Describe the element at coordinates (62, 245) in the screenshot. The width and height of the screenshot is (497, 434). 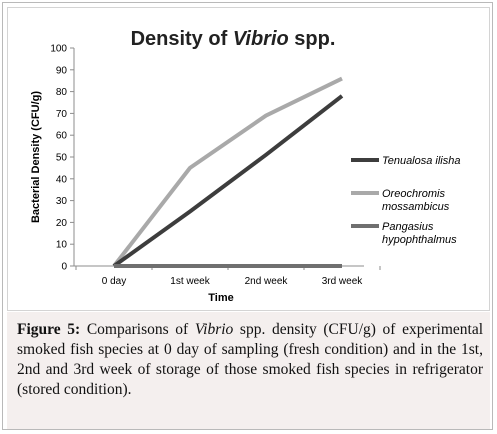
I see `y-tick-label: 10` at that location.